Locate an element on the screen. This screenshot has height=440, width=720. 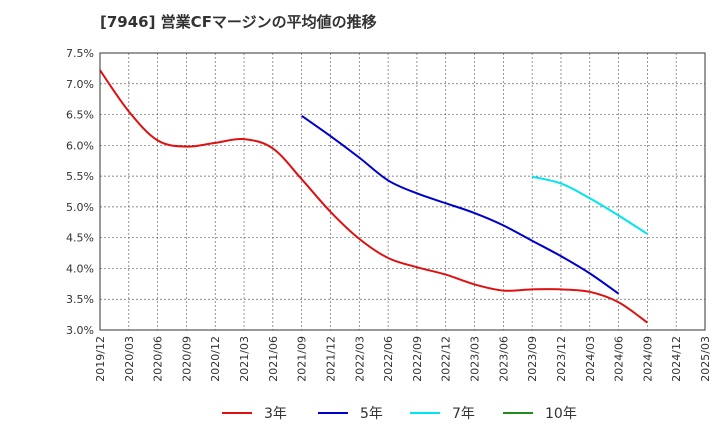
y-tick-label: 4.5% is located at coordinates (80, 238).